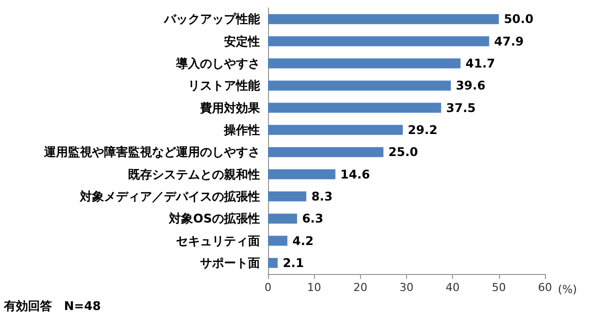  Describe the element at coordinates (218, 241) in the screenshot. I see `y-tick-label: セキュリティ面` at that location.